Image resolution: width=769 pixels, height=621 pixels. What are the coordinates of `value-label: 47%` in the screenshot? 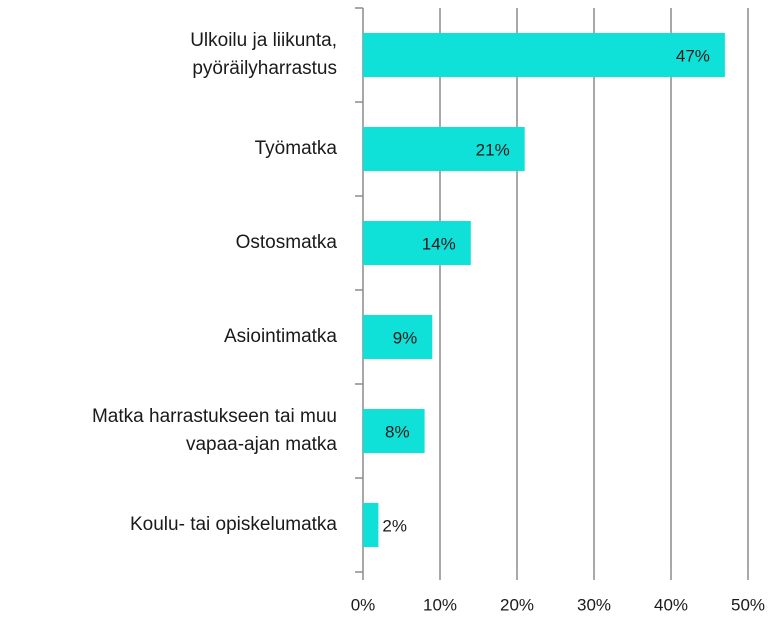 It's located at (693, 55).